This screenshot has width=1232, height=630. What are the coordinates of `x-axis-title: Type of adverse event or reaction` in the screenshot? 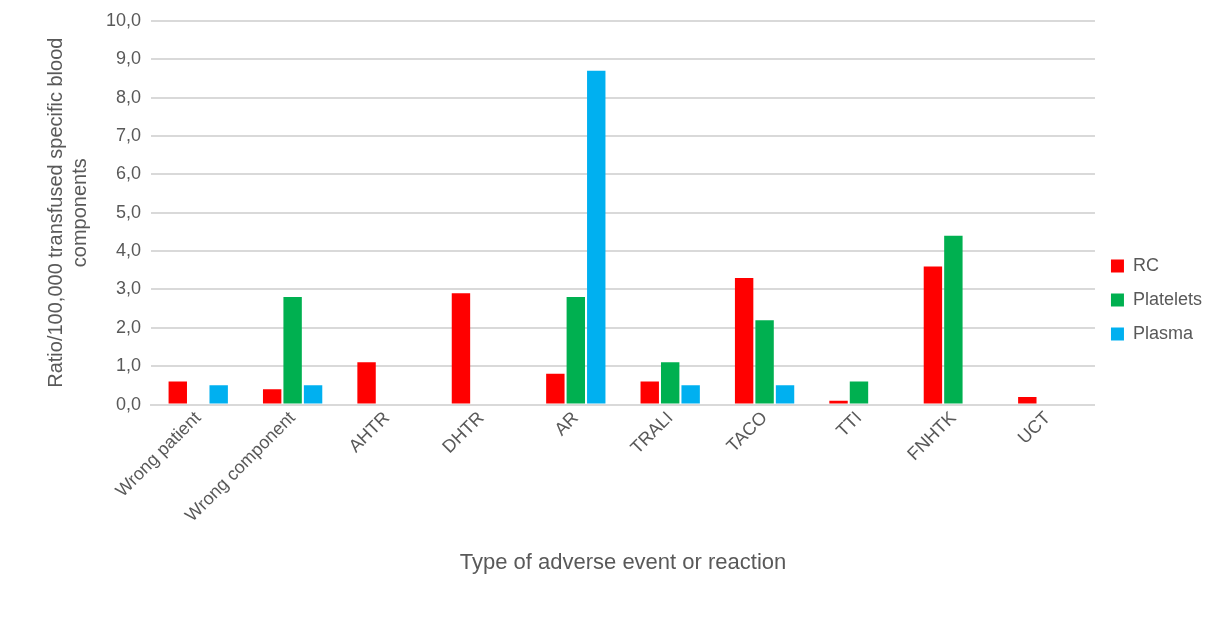 It's located at (623, 561).